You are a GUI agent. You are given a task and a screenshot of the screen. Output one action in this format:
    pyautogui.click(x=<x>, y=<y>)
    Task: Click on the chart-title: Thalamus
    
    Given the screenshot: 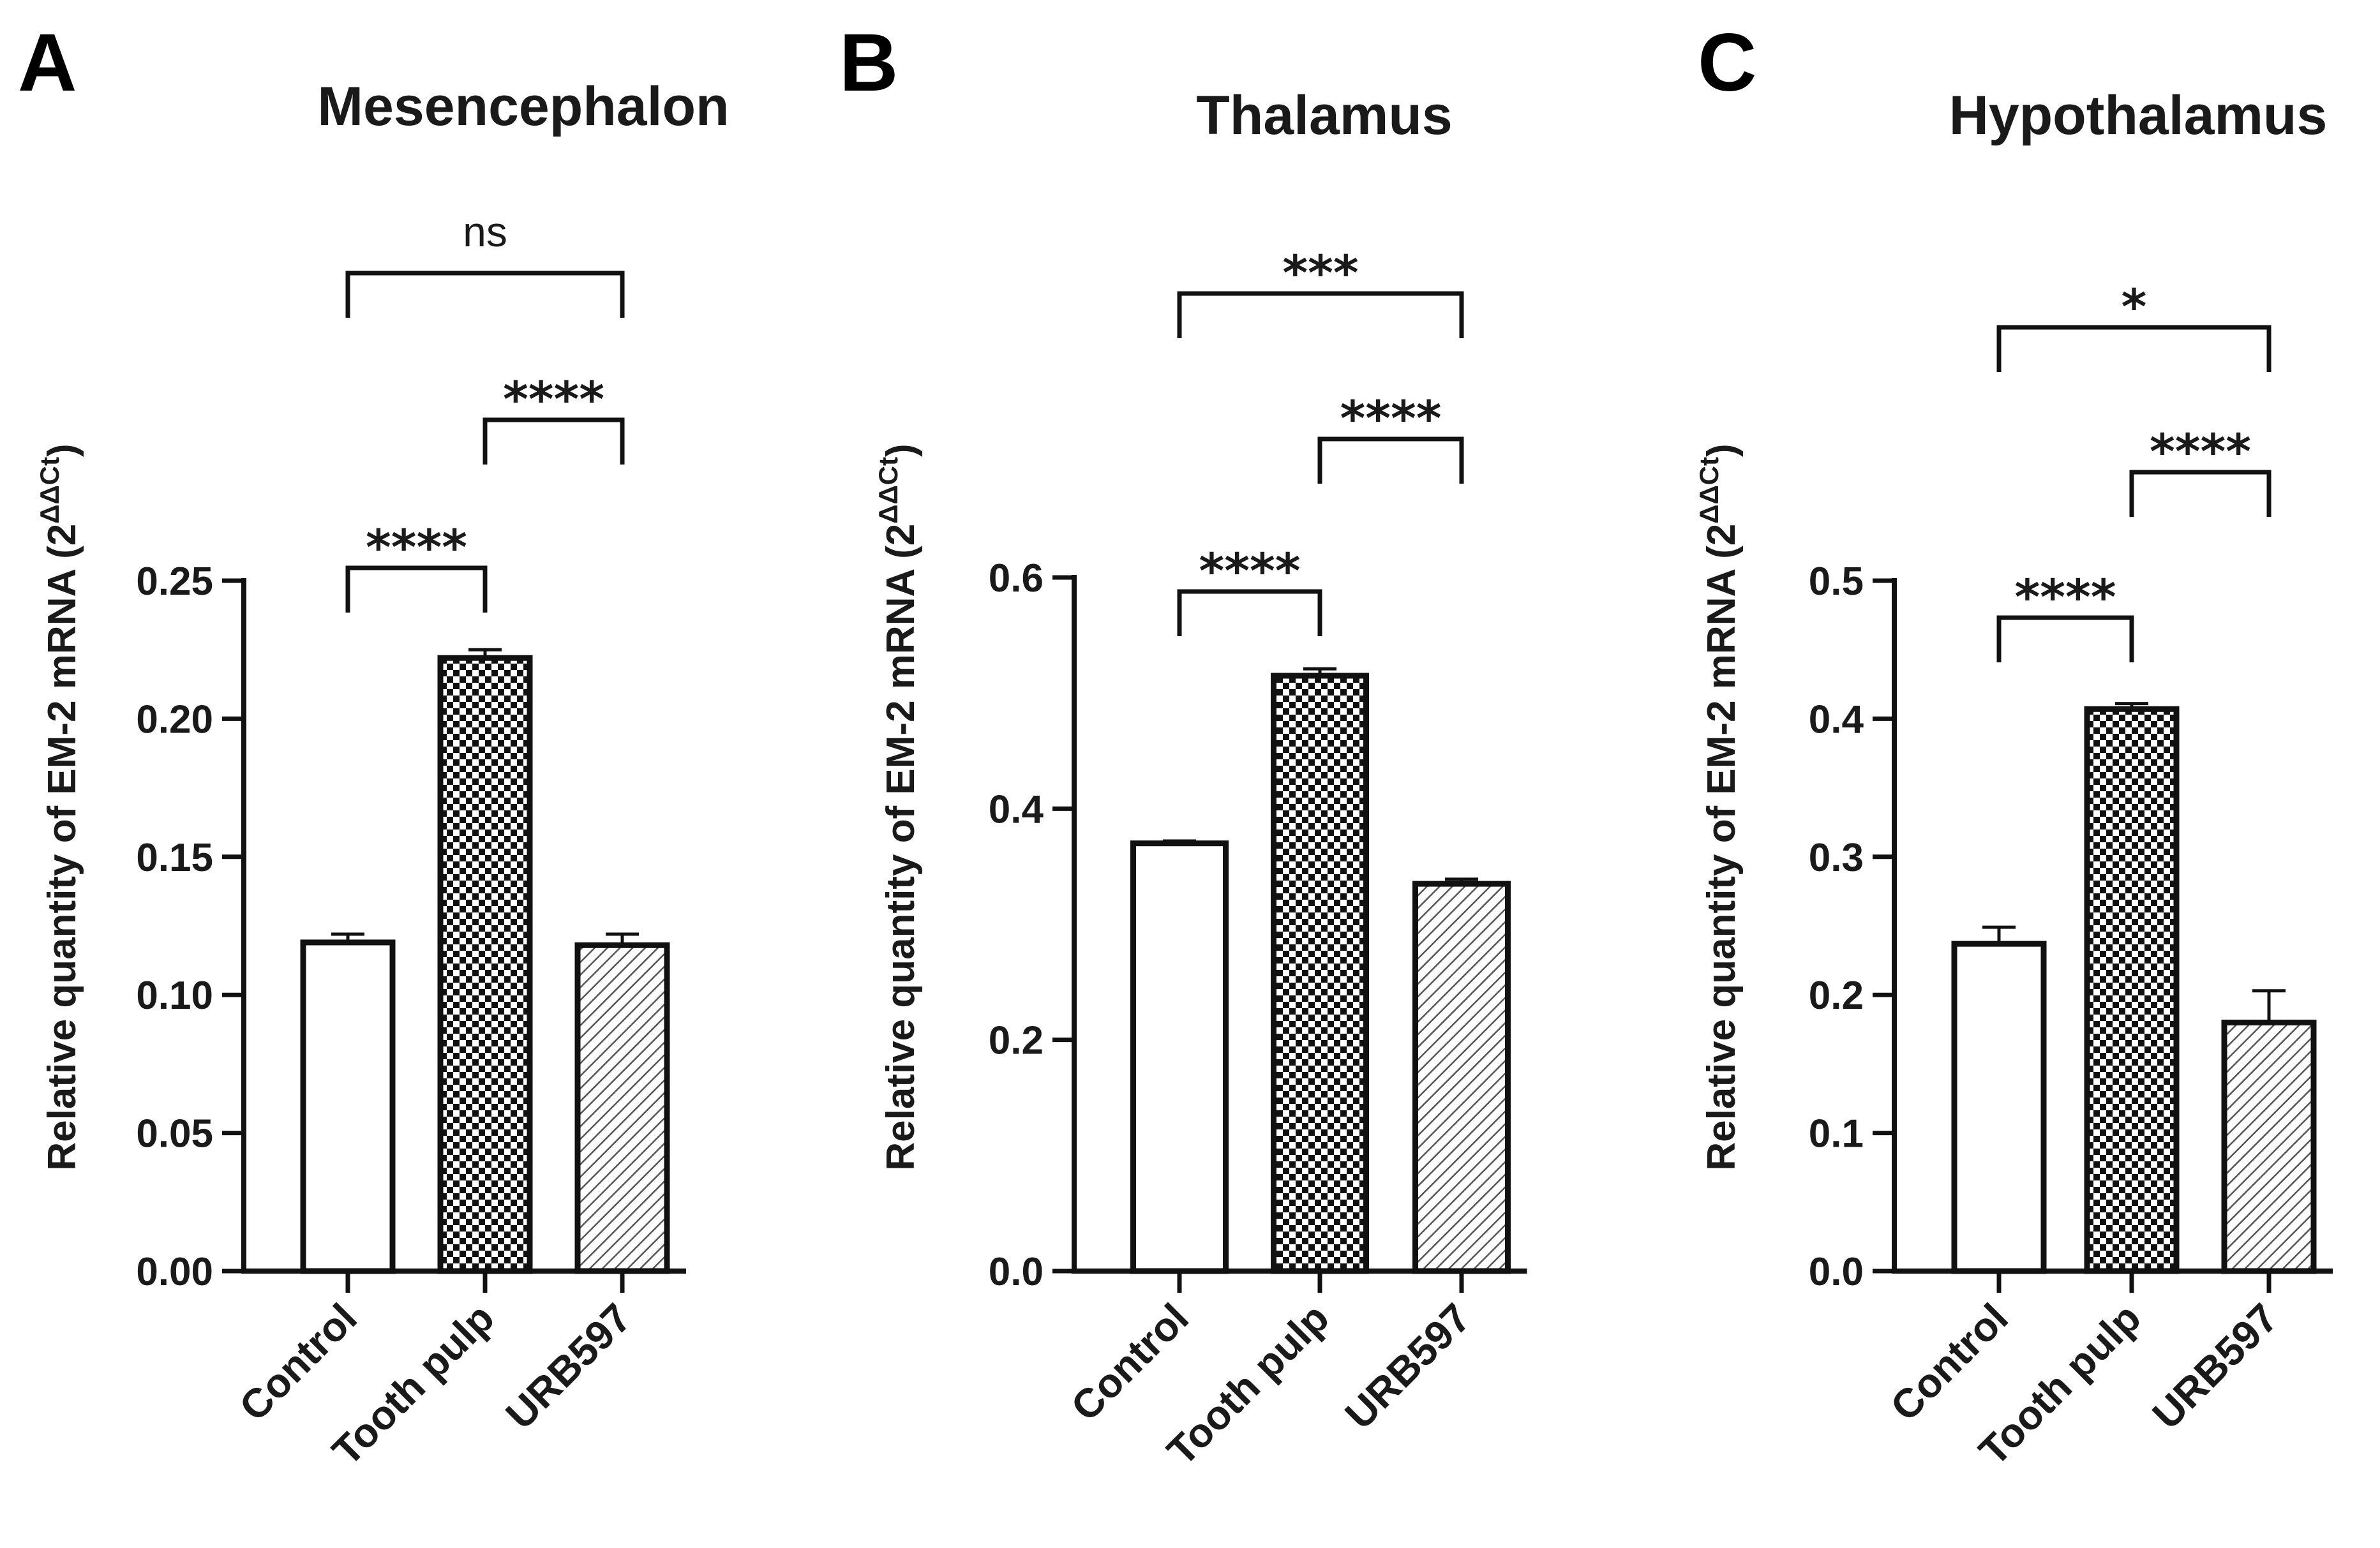 What is the action you would take?
    pyautogui.click(x=1324, y=115)
    